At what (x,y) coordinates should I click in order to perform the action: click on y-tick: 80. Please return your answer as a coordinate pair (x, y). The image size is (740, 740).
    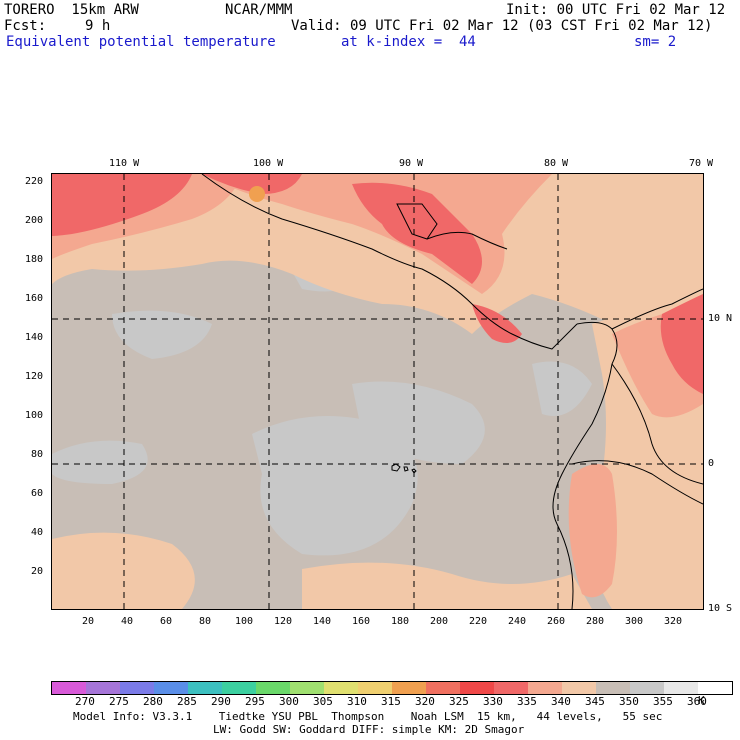
    Looking at the image, I should click on (37, 454).